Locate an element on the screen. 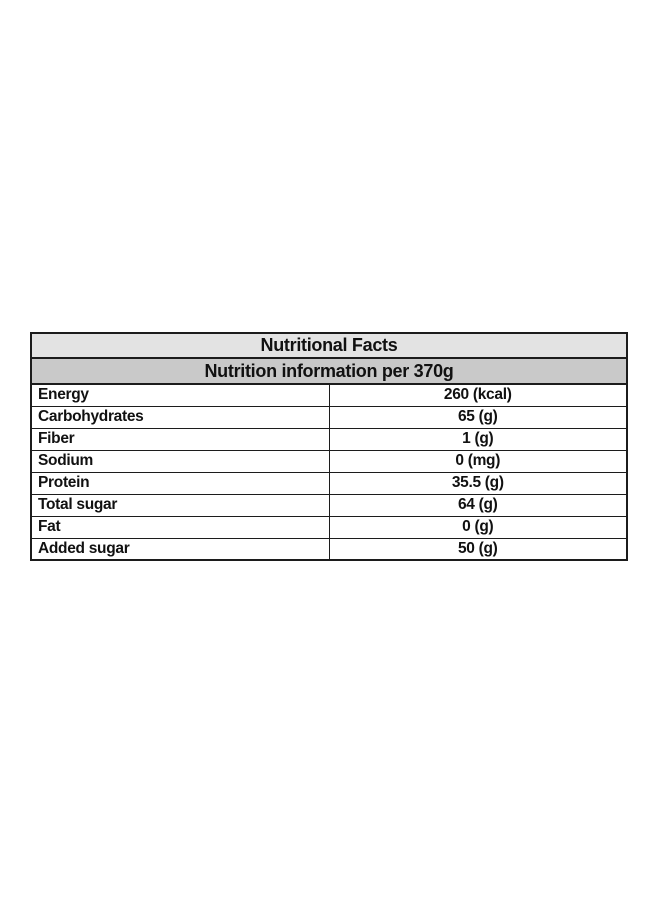 Image resolution: width=660 pixels, height=900 pixels. nutrient-label: Sodium is located at coordinates (180, 461).